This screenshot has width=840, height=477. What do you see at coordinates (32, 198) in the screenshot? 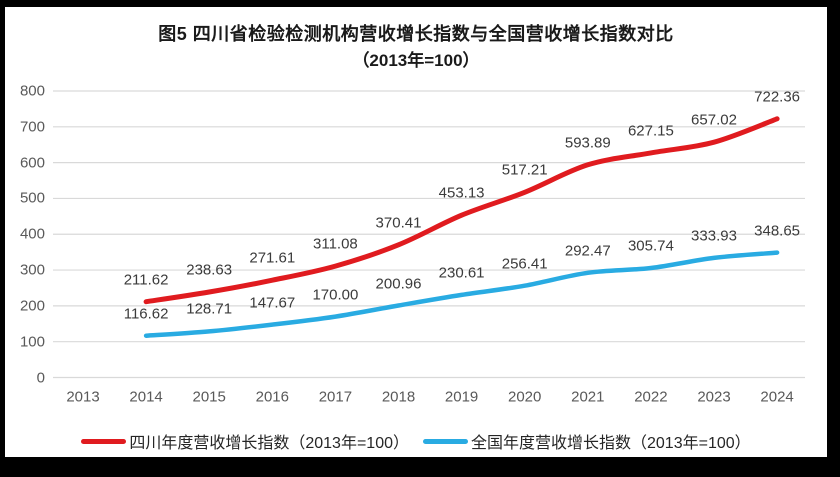
I see `y-axis-tick-label: 500` at bounding box center [32, 198].